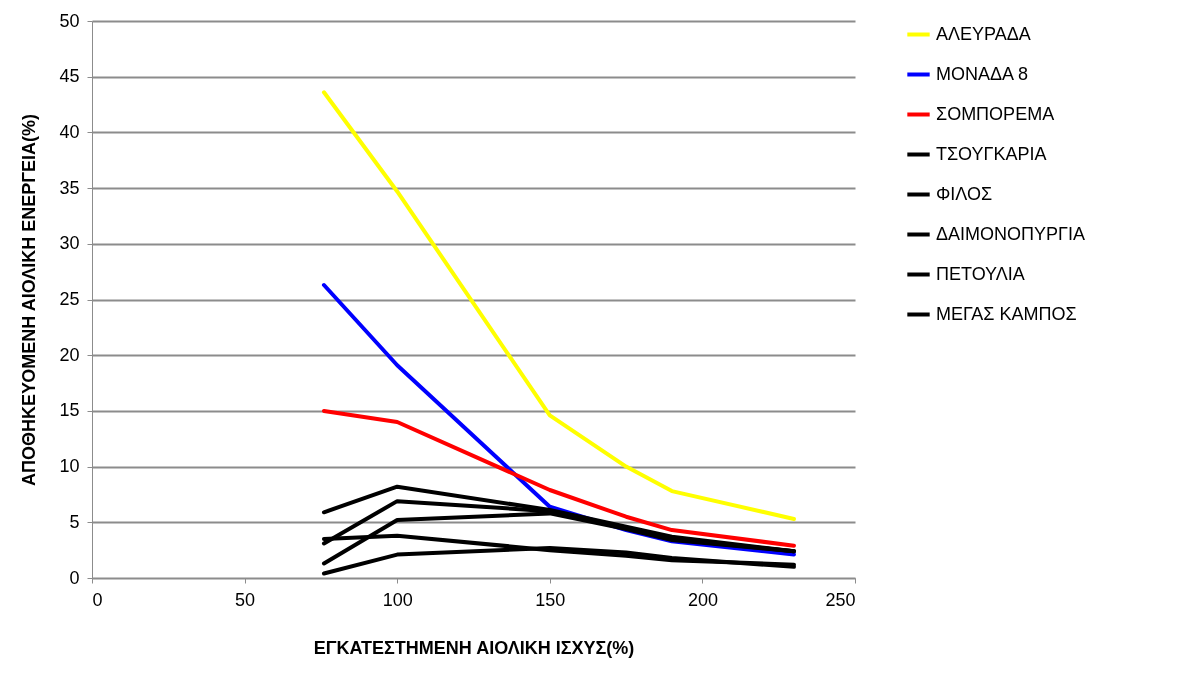 Image resolution: width=1193 pixels, height=688 pixels. I want to click on y-tick-label: 30, so click(69, 243).